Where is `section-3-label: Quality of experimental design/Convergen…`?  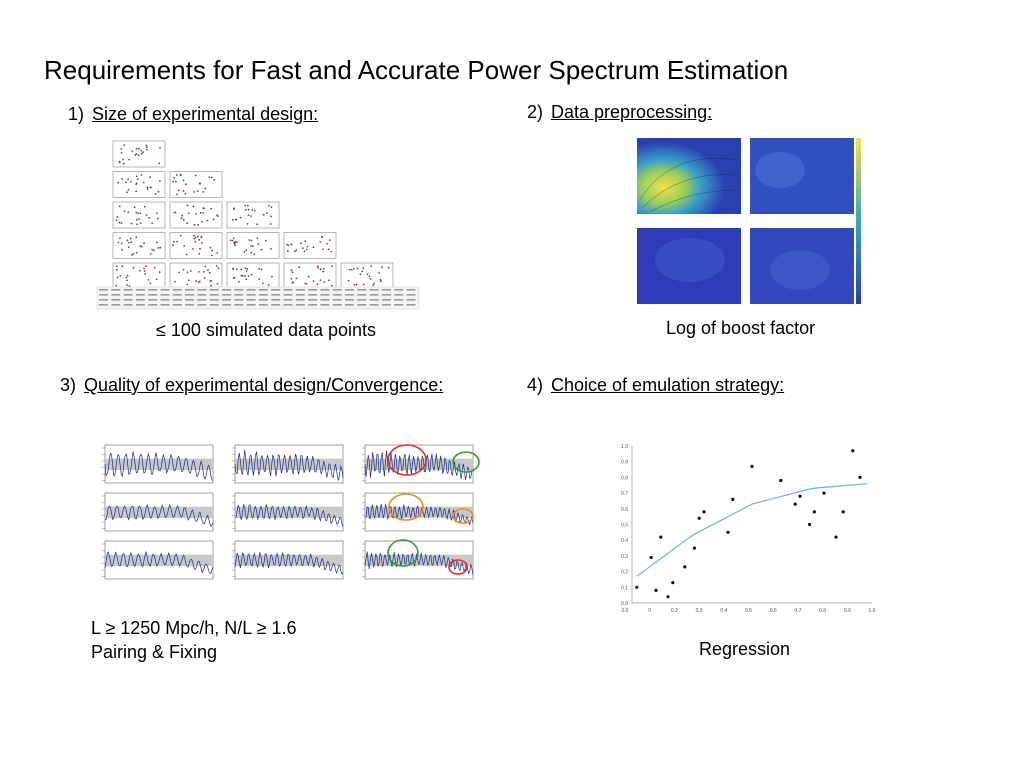 section-3-label: Quality of experimental design/Convergen… is located at coordinates (264, 385).